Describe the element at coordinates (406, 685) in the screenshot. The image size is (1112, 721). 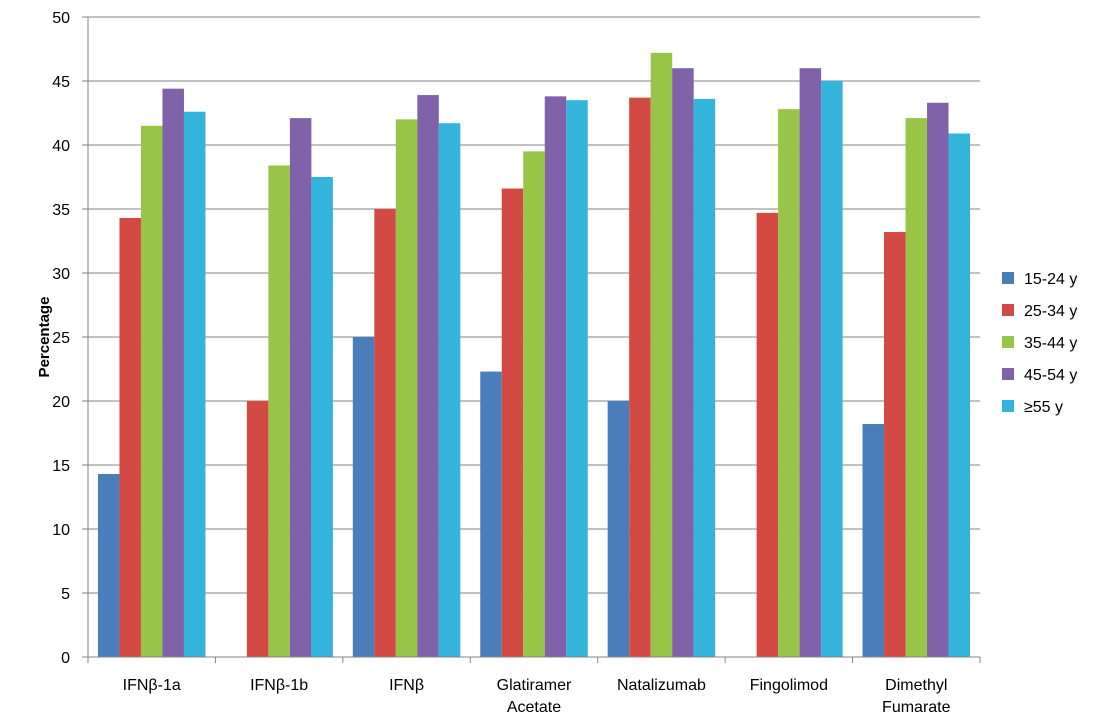
I see `x-tick-label: IFNβ` at that location.